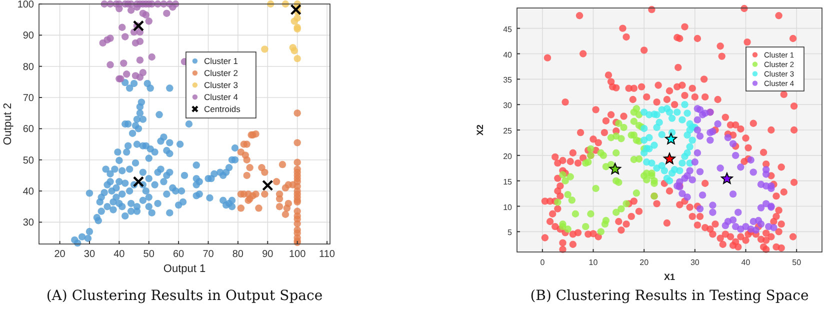 The width and height of the screenshot is (830, 310). What do you see at coordinates (508, 29) in the screenshot?
I see `y-tick-label: 45` at bounding box center [508, 29].